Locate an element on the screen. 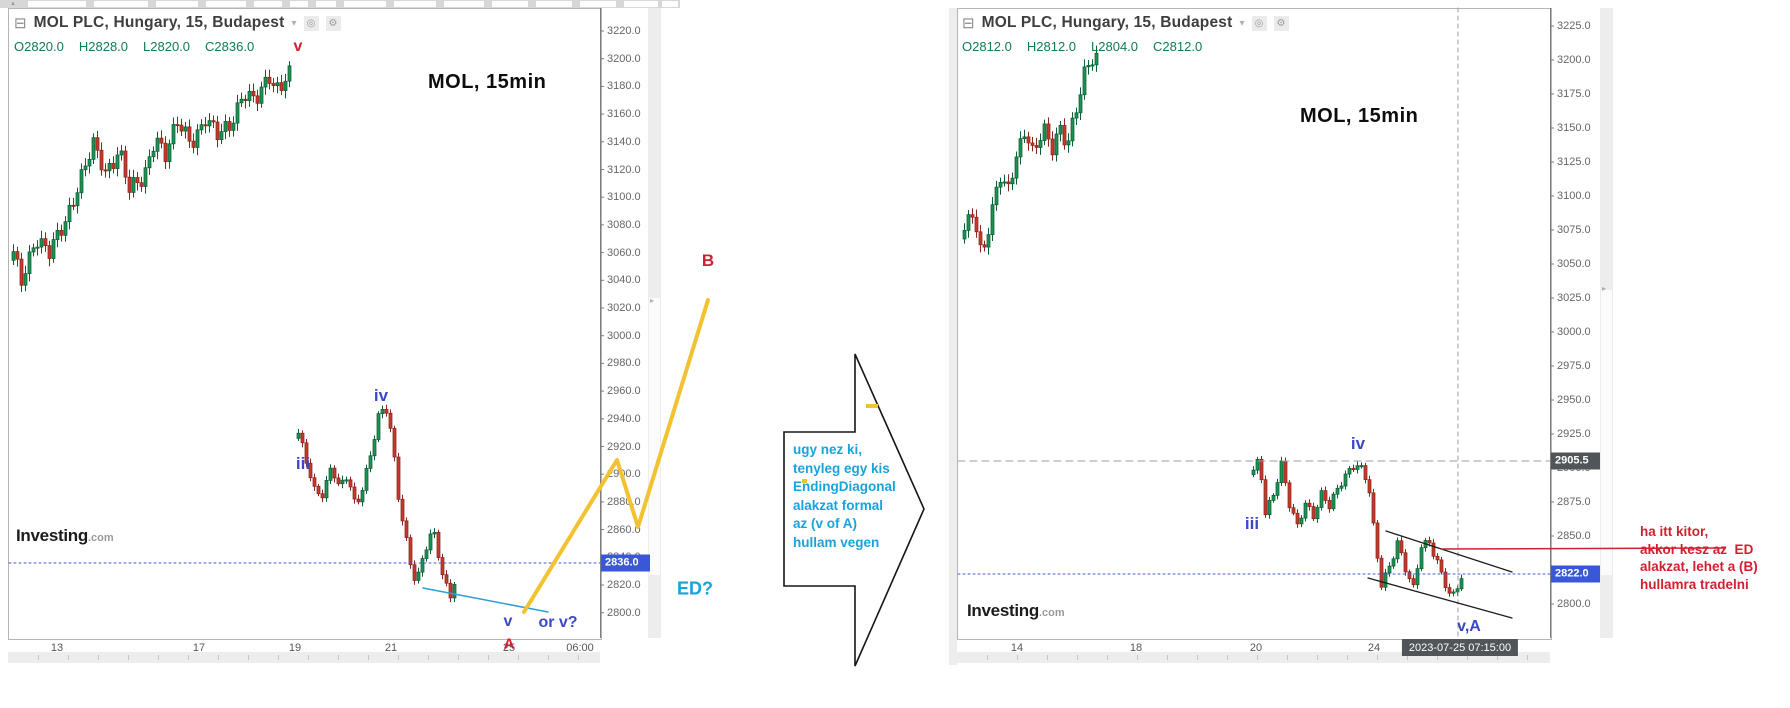 Image resolution: width=1790 pixels, height=708 pixels. price-axis-tick: 3140.0 is located at coordinates (624, 141).